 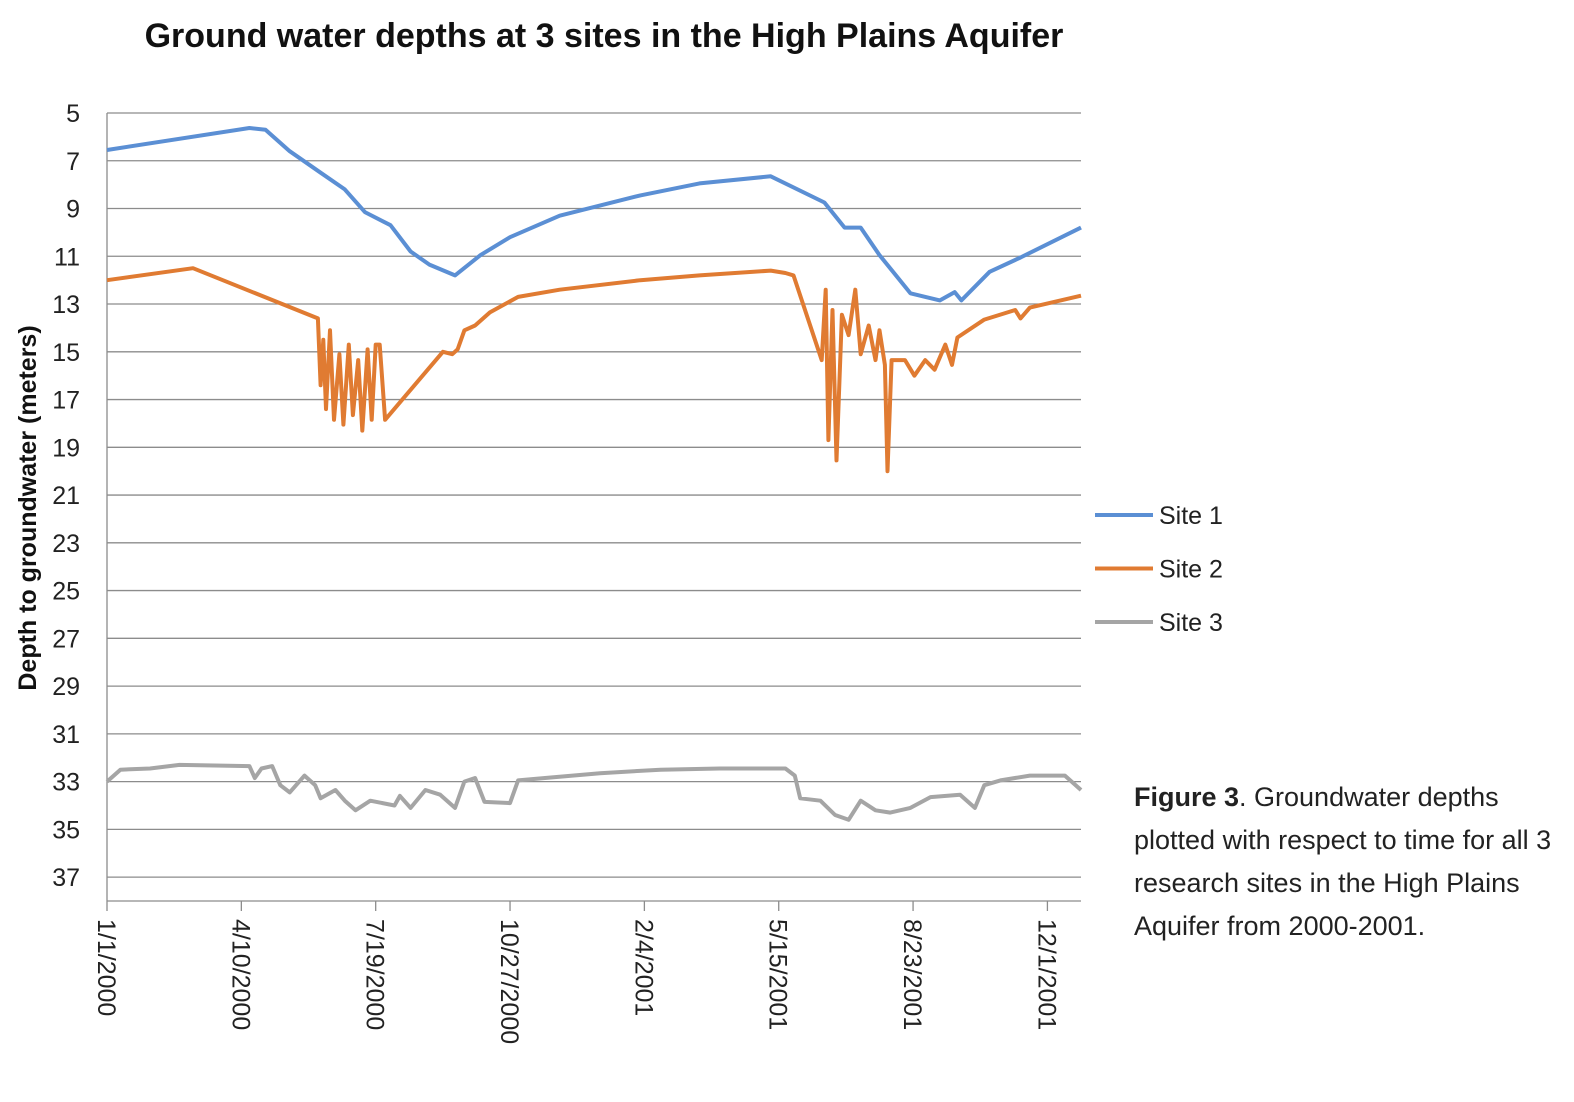 I want to click on legend: Site 1 Site 2 Site 3, so click(x=1159, y=569).